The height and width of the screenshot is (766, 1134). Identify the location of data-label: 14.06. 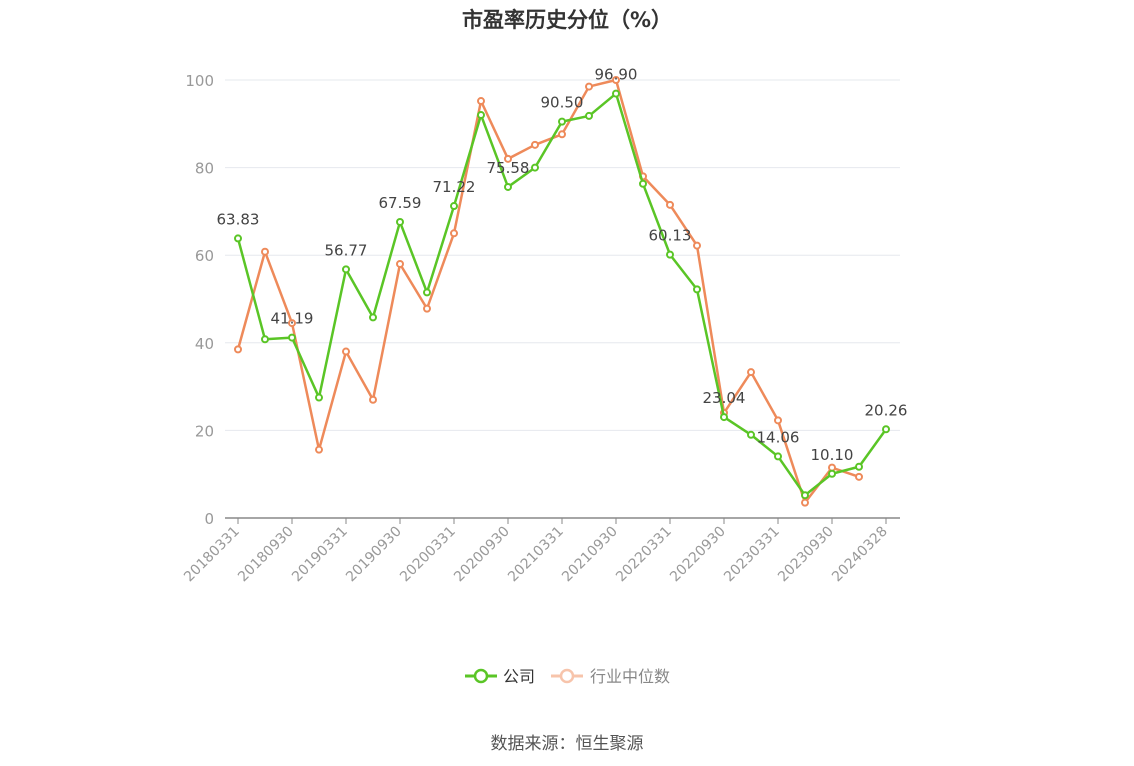
(778, 437).